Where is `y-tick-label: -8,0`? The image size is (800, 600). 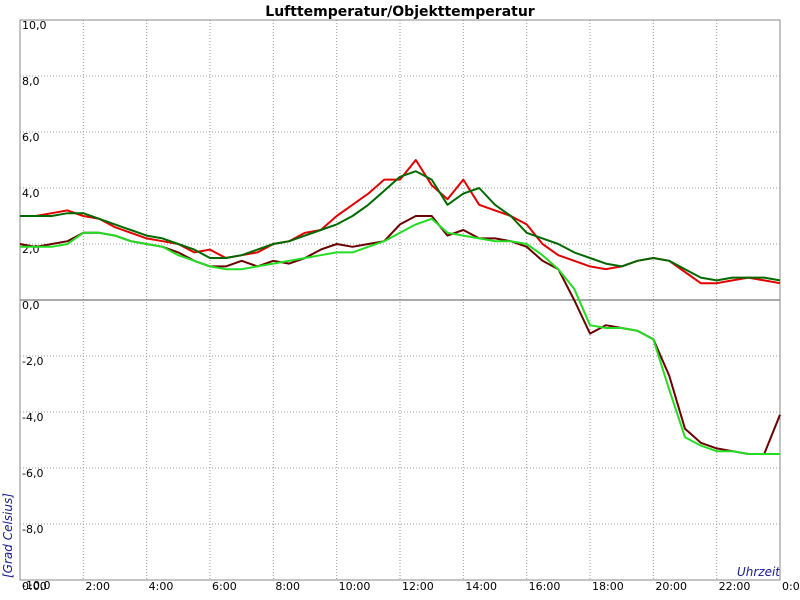 y-tick-label: -8,0 is located at coordinates (32, 529).